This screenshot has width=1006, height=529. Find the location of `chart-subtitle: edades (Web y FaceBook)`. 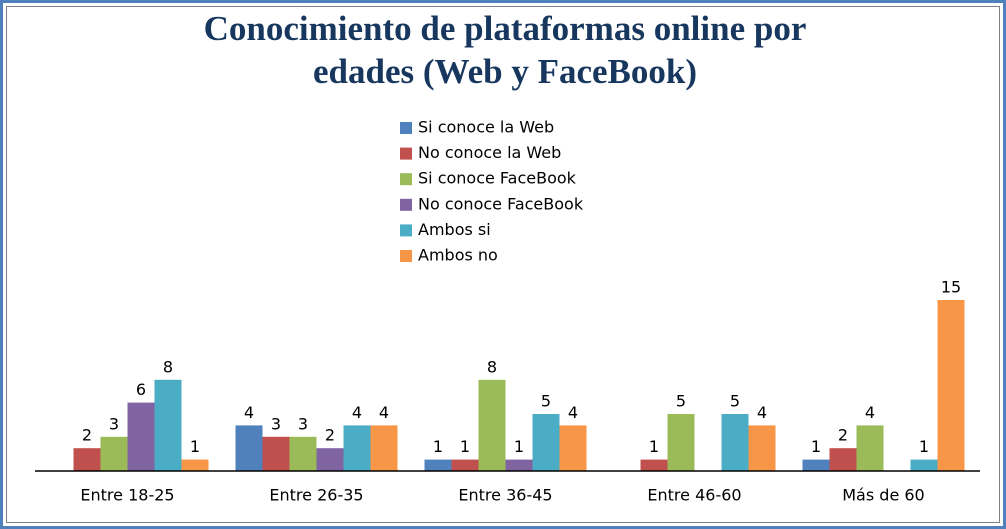

chart-subtitle: edades (Web y FaceBook) is located at coordinates (505, 71).